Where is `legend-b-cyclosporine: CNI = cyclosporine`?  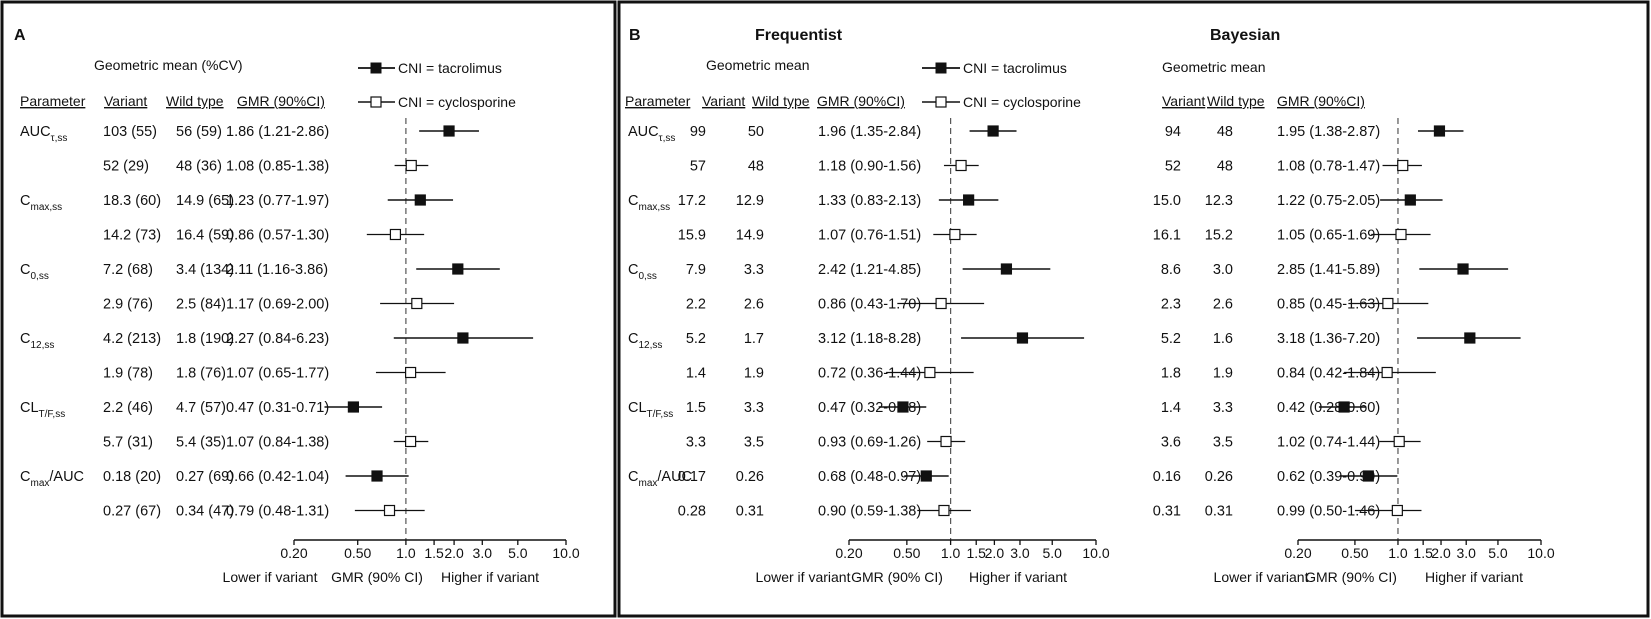 legend-b-cyclosporine: CNI = cyclosporine is located at coordinates (1001, 102).